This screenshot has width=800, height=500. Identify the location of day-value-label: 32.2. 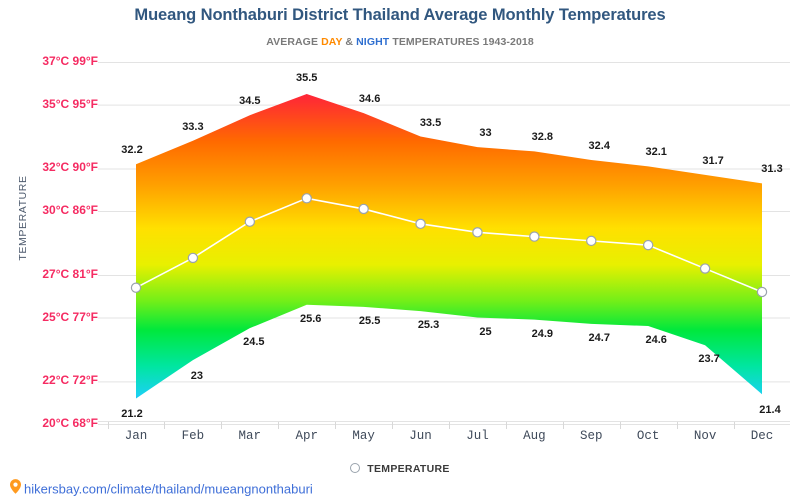
(132, 150).